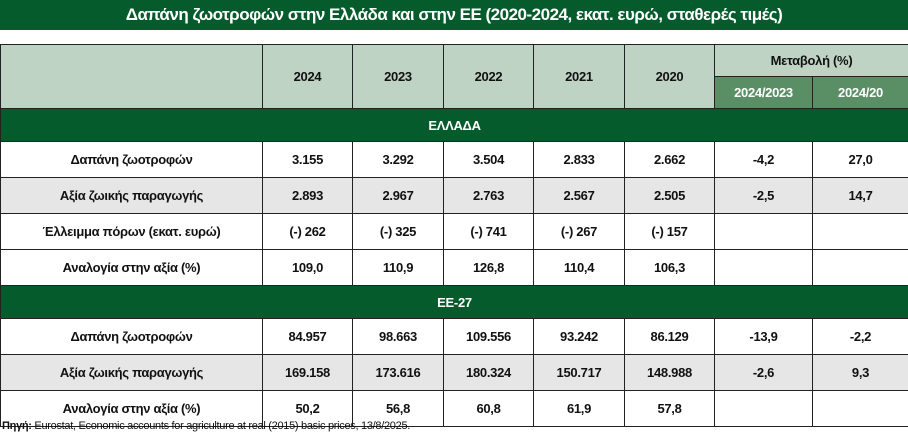 The height and width of the screenshot is (439, 908). What do you see at coordinates (579, 336) in the screenshot?
I see `table-cell: 93.242` at bounding box center [579, 336].